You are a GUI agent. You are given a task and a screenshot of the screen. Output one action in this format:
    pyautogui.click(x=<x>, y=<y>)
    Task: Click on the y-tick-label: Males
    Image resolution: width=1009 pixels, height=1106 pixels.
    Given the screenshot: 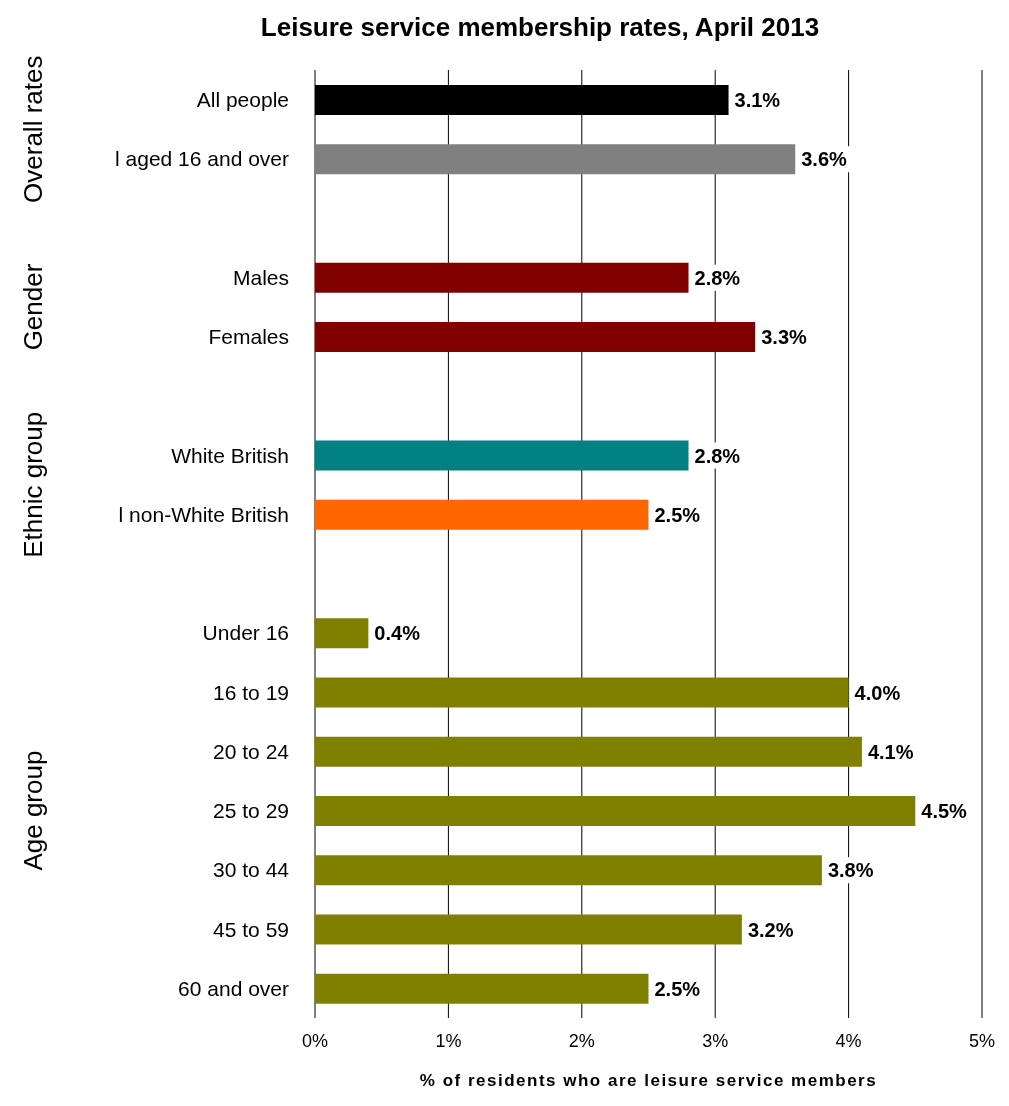 What is the action you would take?
    pyautogui.click(x=260, y=277)
    